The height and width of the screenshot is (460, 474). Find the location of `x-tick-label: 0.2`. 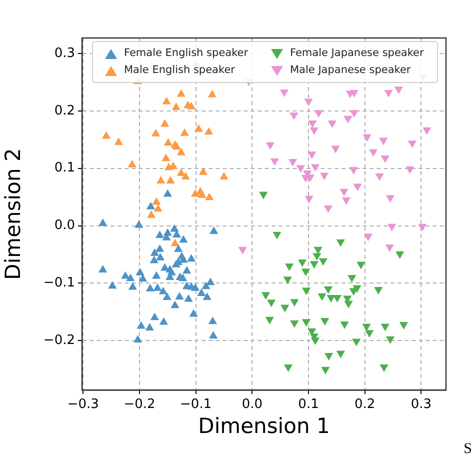

x-tick-label: 0.2 is located at coordinates (365, 404).